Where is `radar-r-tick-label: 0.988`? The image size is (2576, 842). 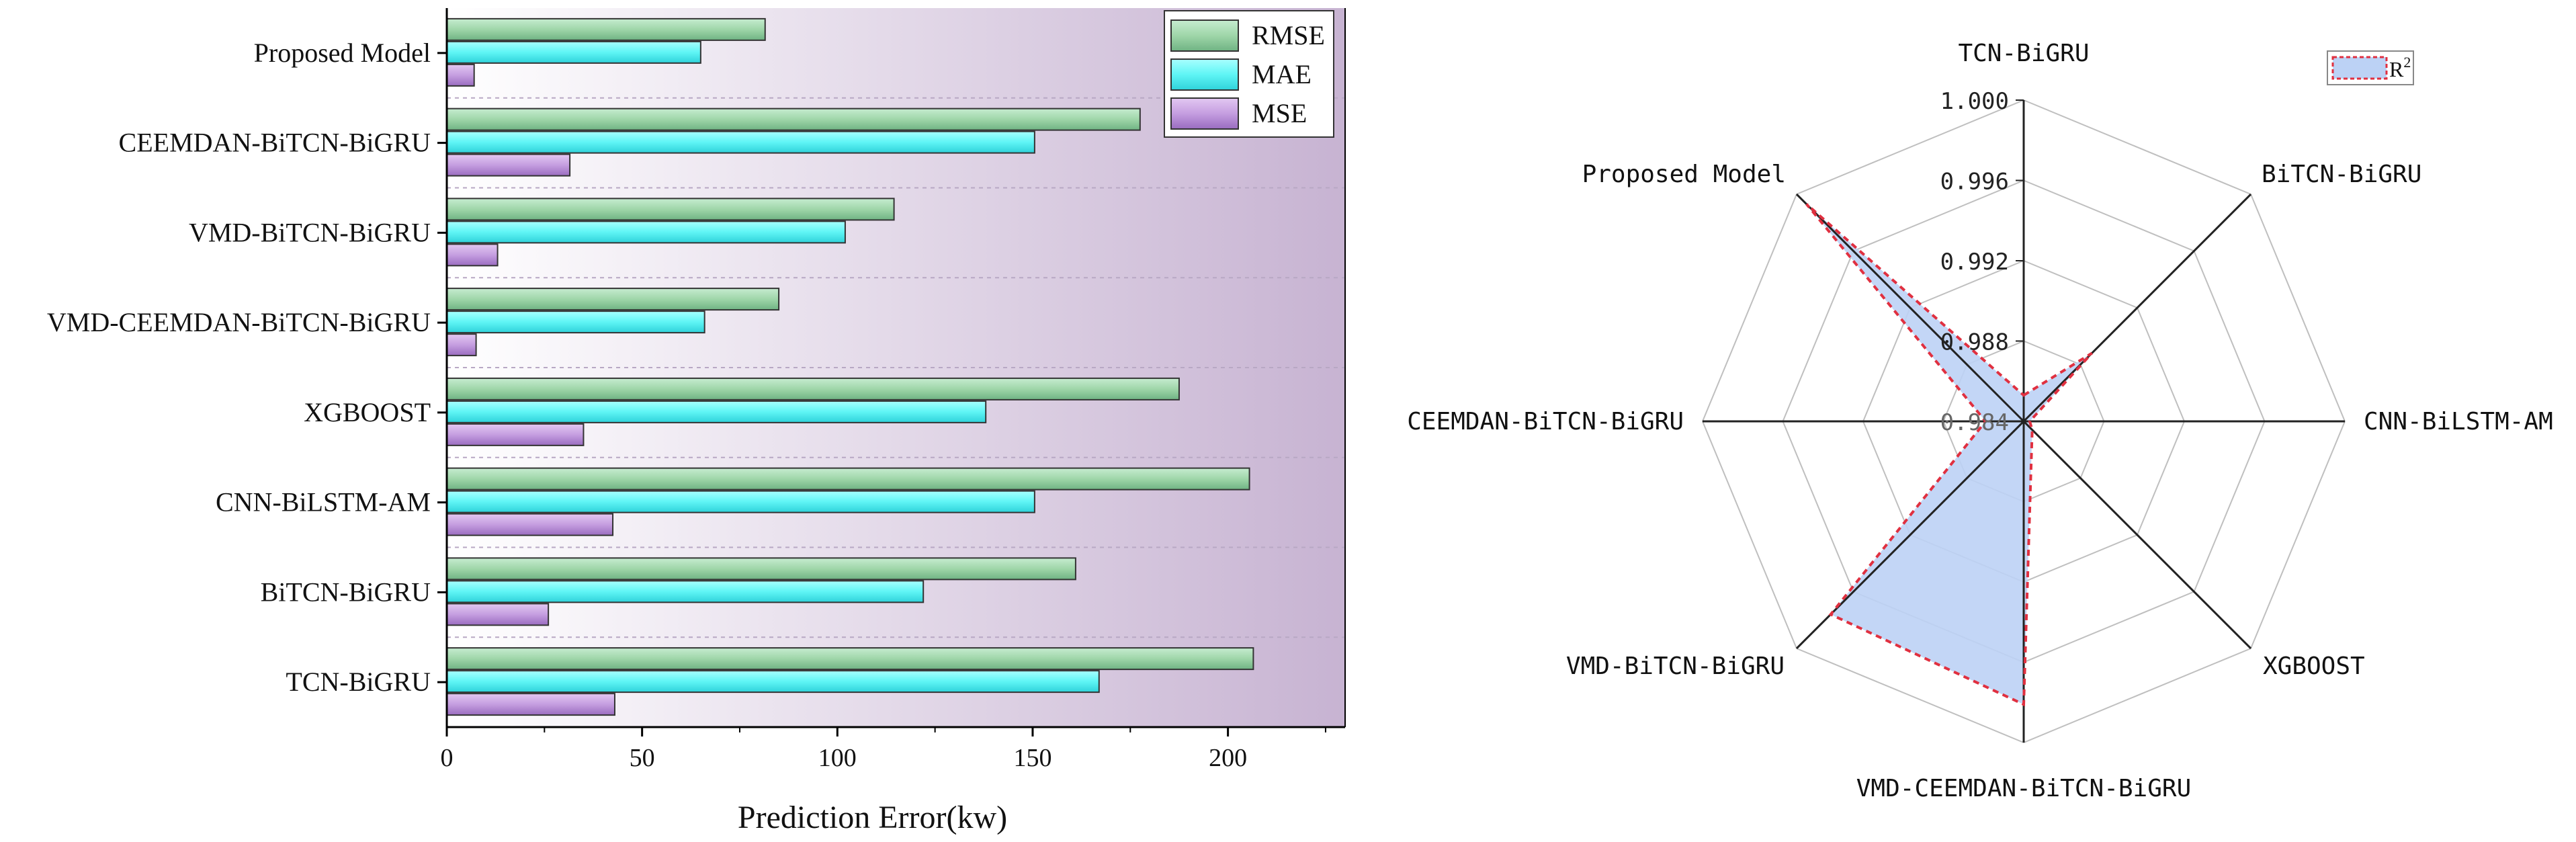 radar-r-tick-label: 0.988 is located at coordinates (1974, 342).